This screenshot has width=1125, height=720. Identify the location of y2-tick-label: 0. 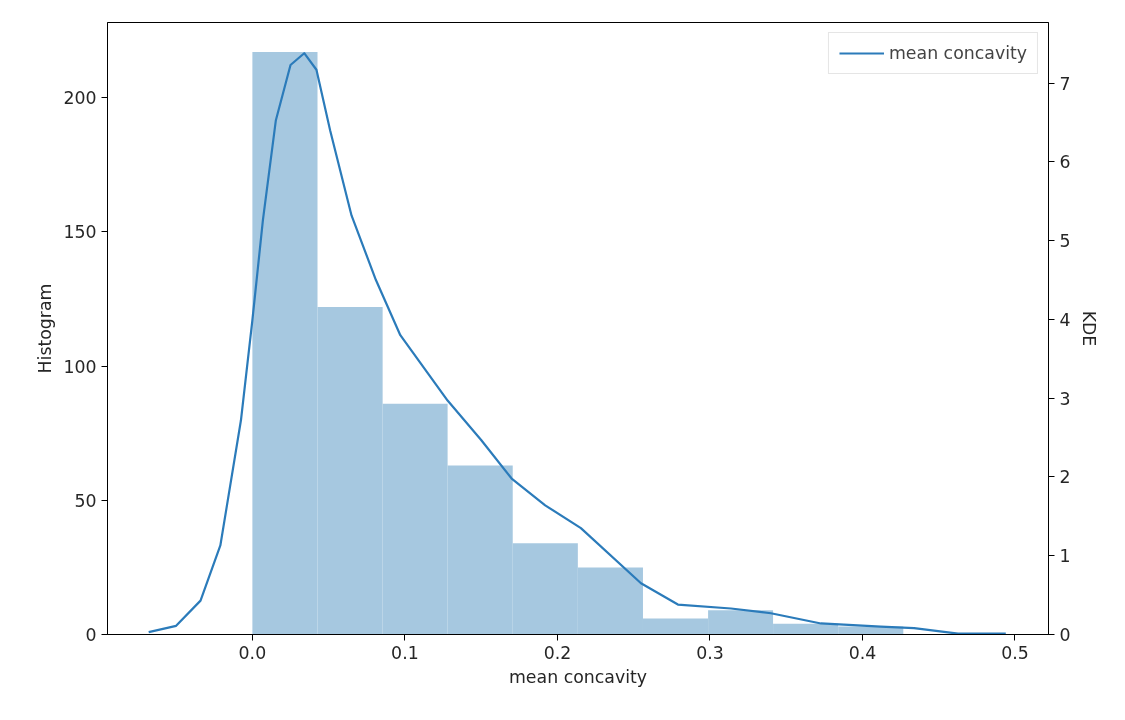
(1065, 635).